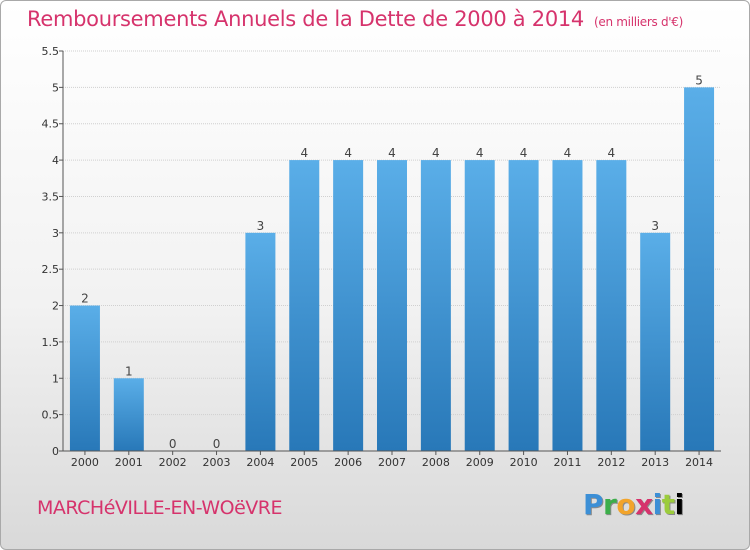 Image resolution: width=750 pixels, height=550 pixels. What do you see at coordinates (129, 371) in the screenshot?
I see `data-label: 1` at bounding box center [129, 371].